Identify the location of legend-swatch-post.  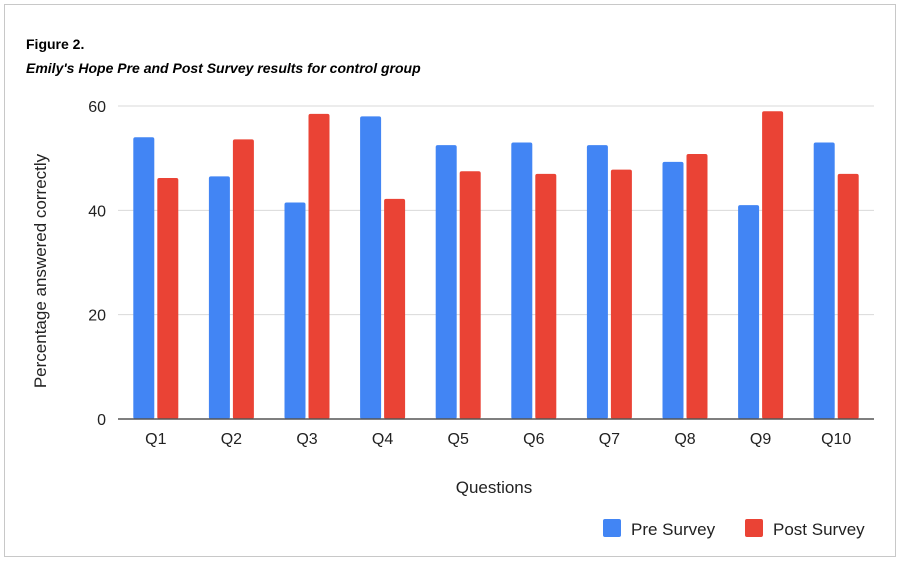
(754, 528).